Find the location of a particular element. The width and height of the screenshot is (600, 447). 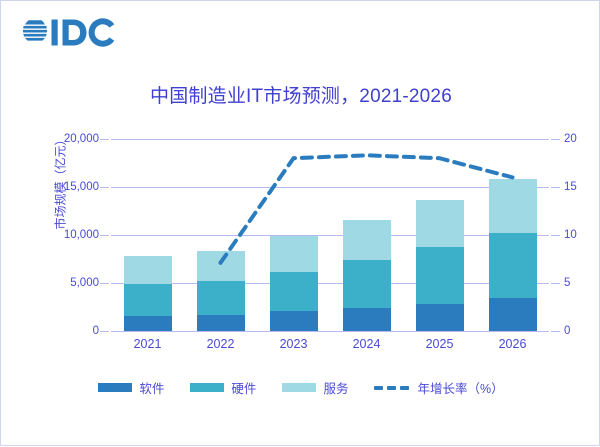

legend-item-年增长率（%）: 年增长率（%） is located at coordinates (439, 387).